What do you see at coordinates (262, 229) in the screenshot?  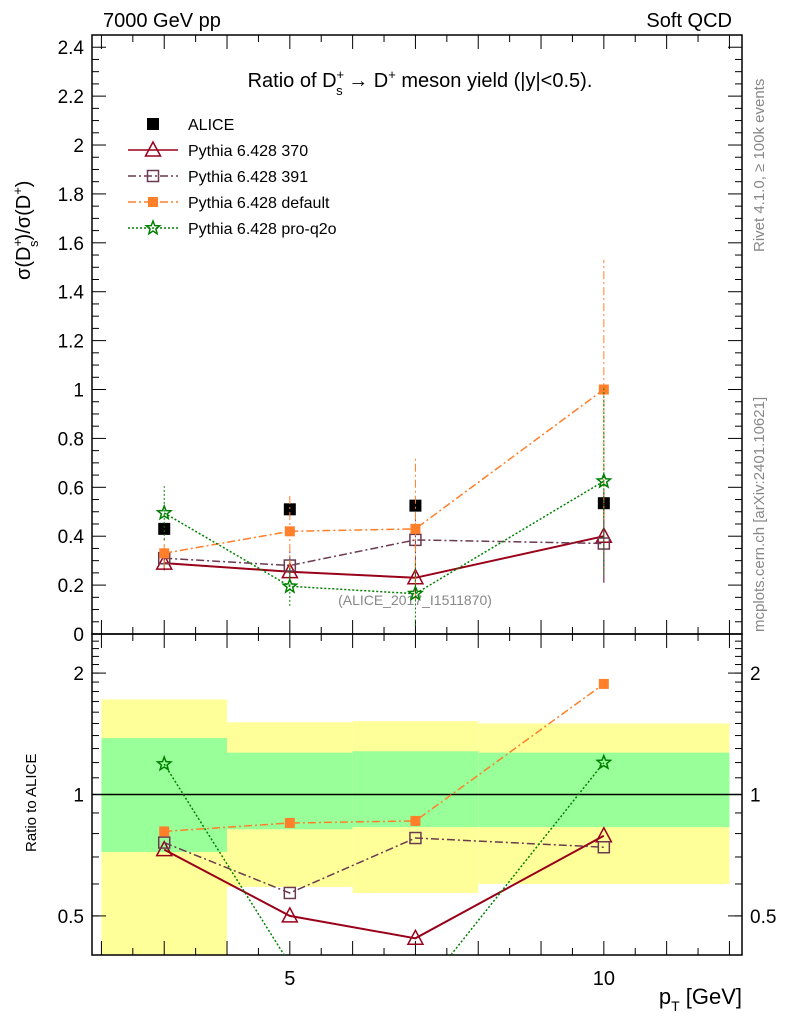 I see `legend-label-proq2o: Pythia 6.428 pro-q2o` at bounding box center [262, 229].